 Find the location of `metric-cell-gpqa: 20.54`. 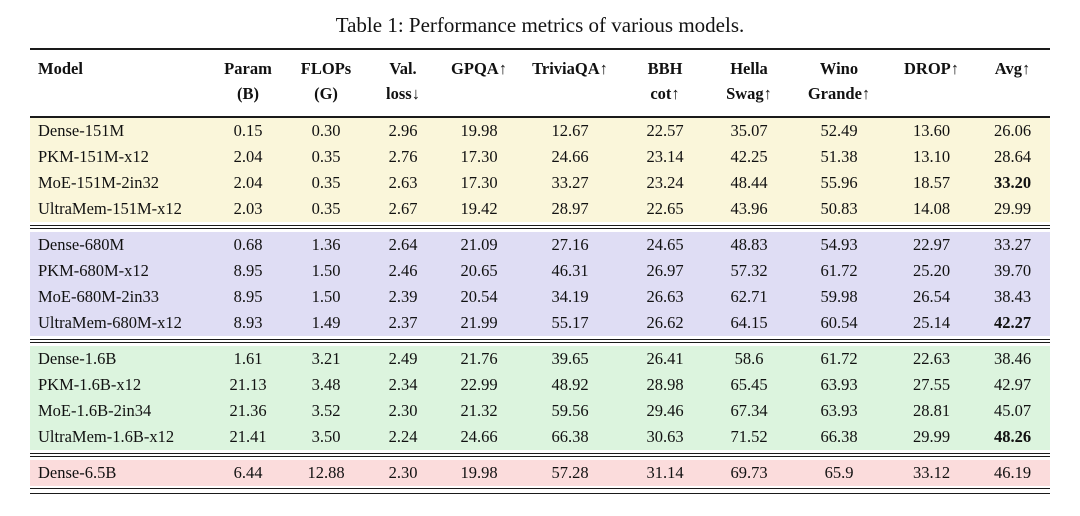

metric-cell-gpqa: 20.54 is located at coordinates (479, 296).